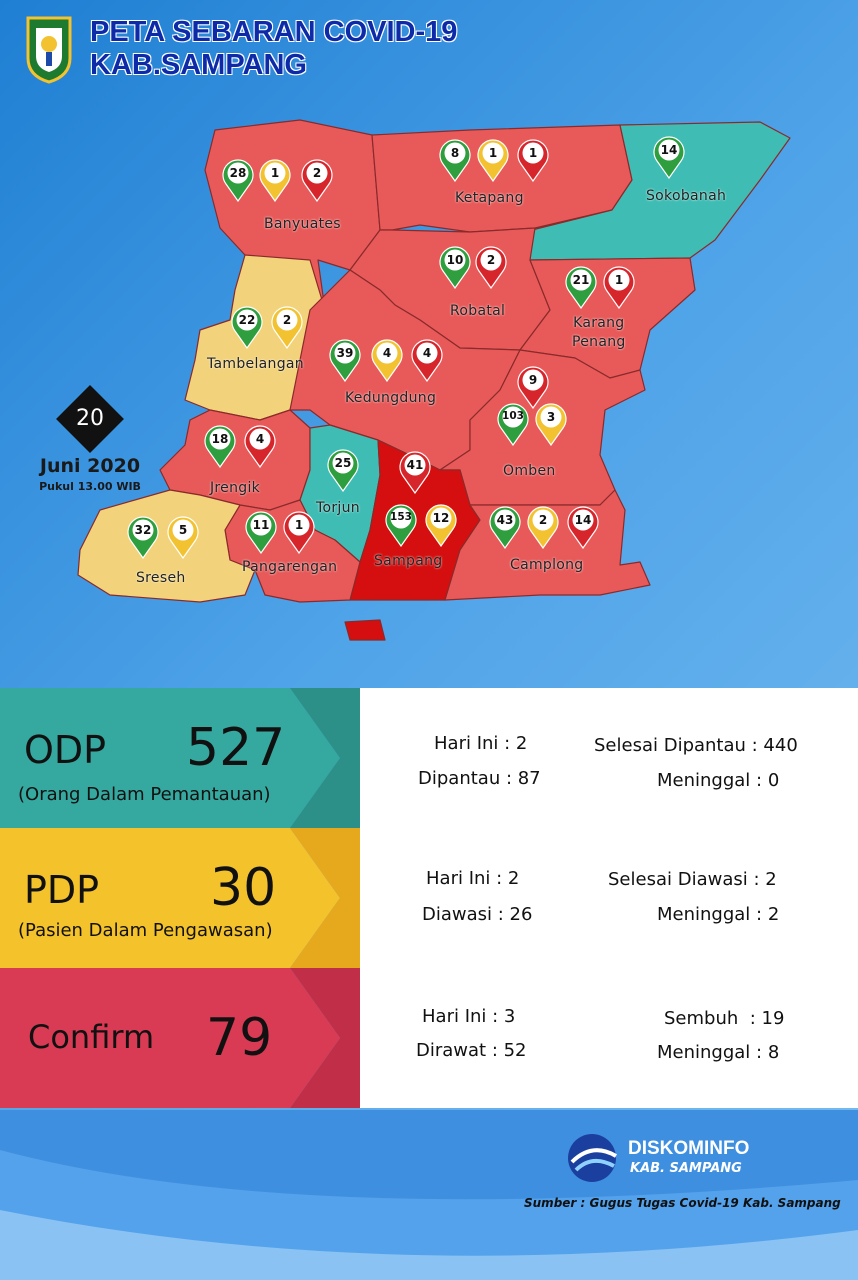 This screenshot has height=1280, width=858. What do you see at coordinates (551, 424) in the screenshot?
I see `map-pin-omben-yellow: 3` at bounding box center [551, 424].